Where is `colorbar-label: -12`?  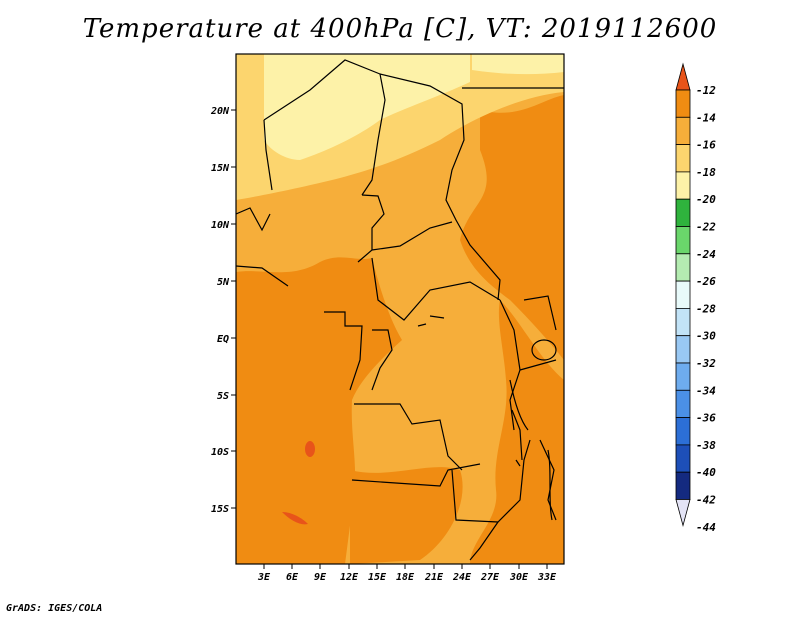 colorbar-label: -12 is located at coordinates (706, 90).